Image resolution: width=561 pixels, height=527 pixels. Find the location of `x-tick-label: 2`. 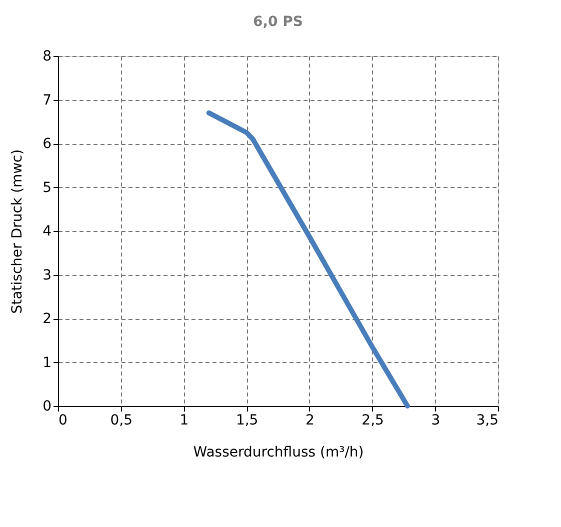

x-tick-label: 2 is located at coordinates (309, 420).